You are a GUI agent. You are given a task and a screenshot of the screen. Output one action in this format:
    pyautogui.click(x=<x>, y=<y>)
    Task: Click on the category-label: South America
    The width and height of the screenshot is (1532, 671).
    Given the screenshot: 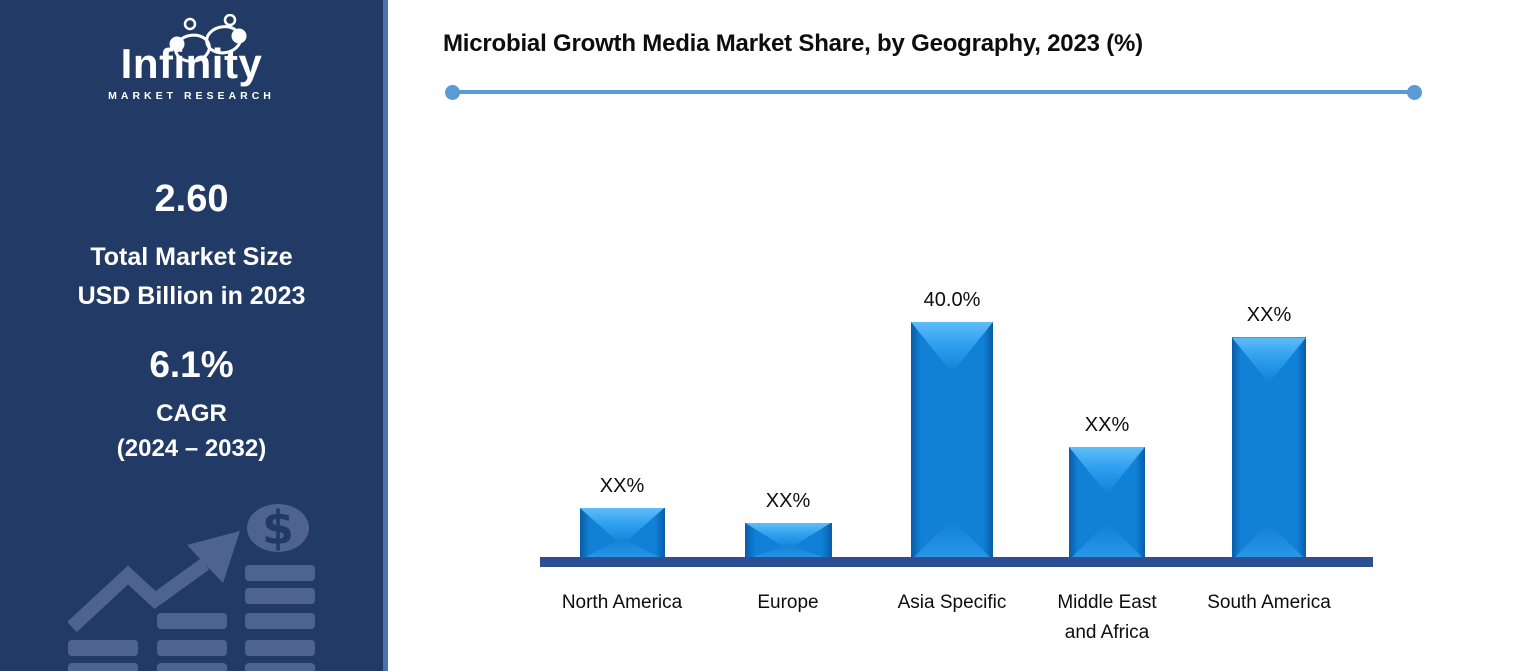 What is the action you would take?
    pyautogui.click(x=1269, y=602)
    